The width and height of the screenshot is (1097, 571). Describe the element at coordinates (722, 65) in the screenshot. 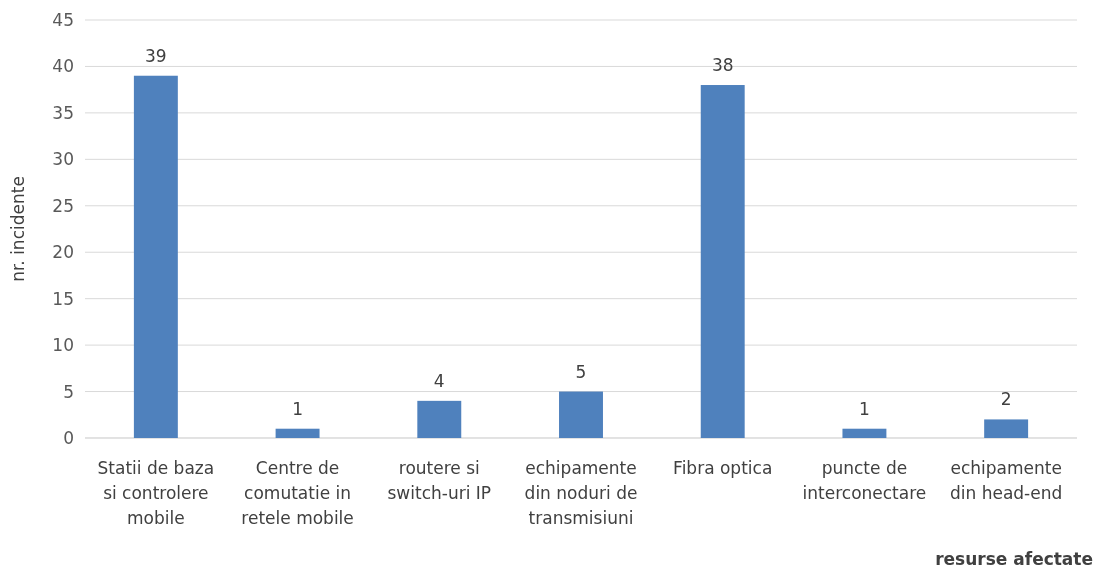

I see `data-label: 38` at that location.